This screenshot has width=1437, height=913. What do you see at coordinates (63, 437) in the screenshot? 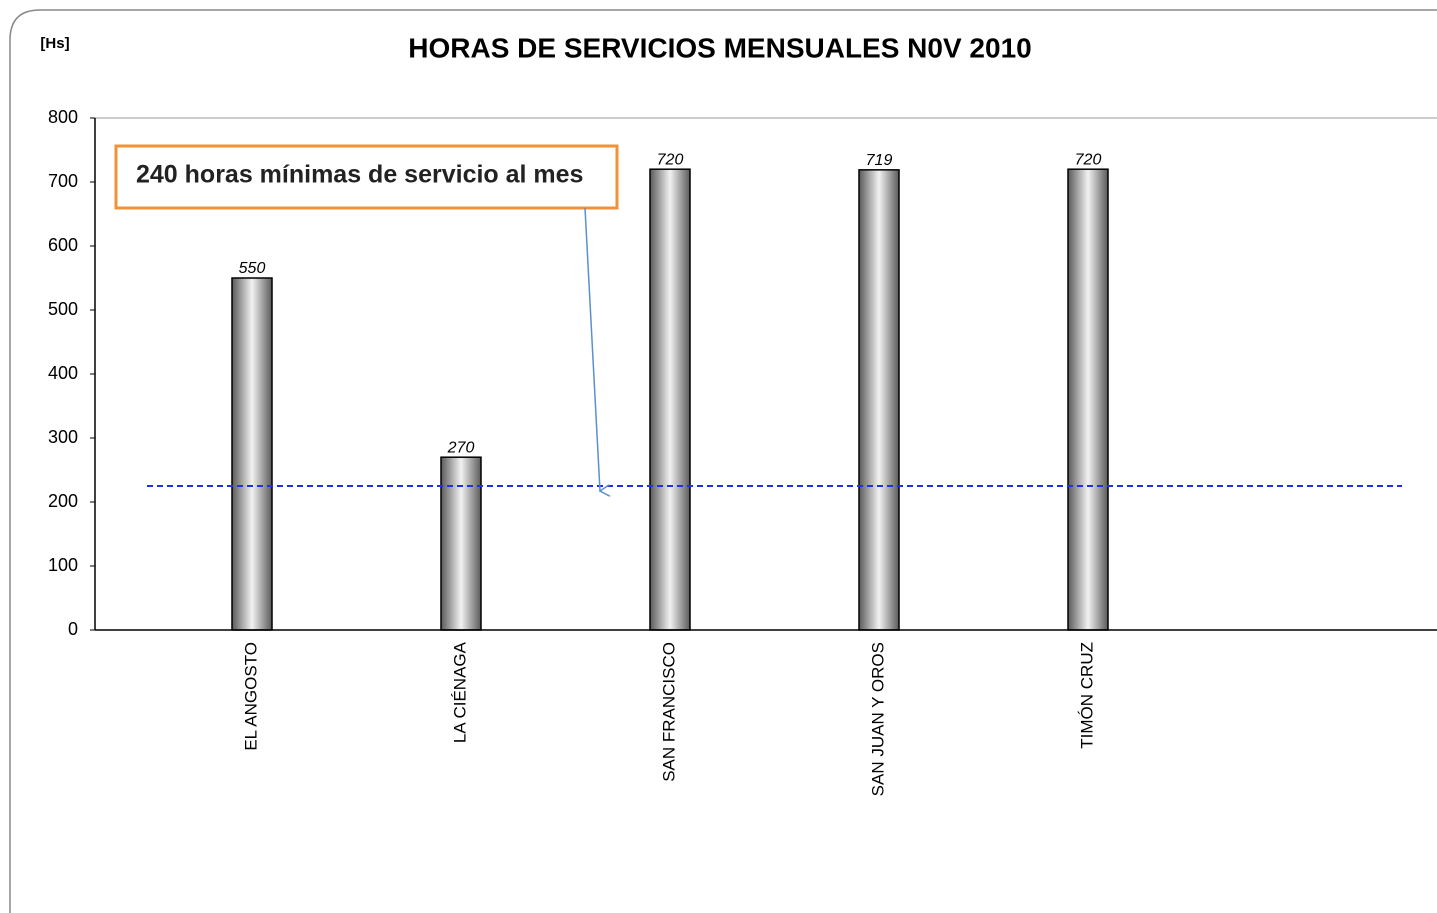
I see `y-tick-label: 300` at bounding box center [63, 437].